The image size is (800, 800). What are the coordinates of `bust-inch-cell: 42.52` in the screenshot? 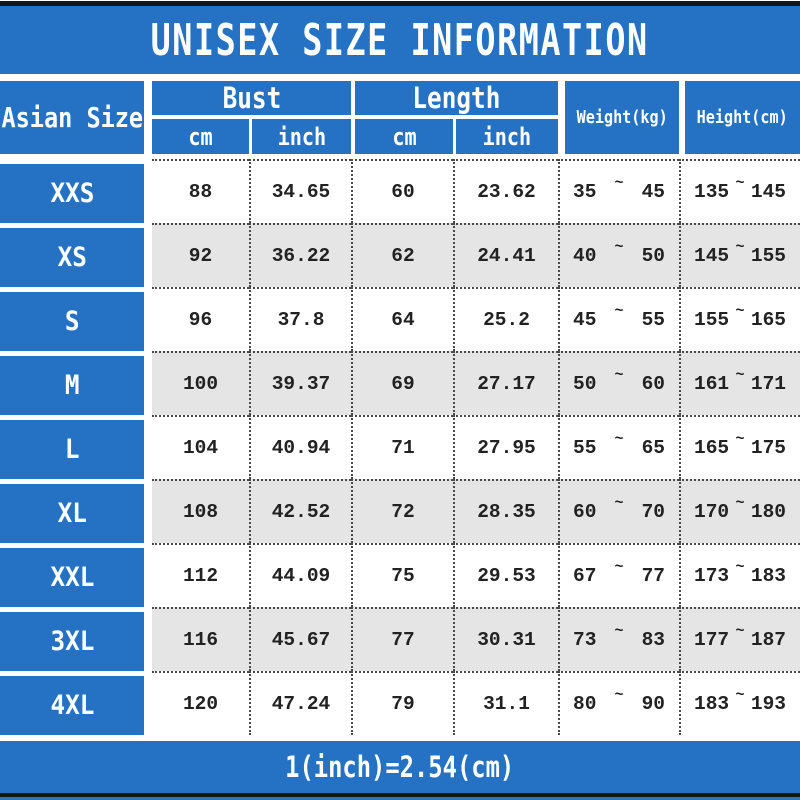 It's located at (300, 511).